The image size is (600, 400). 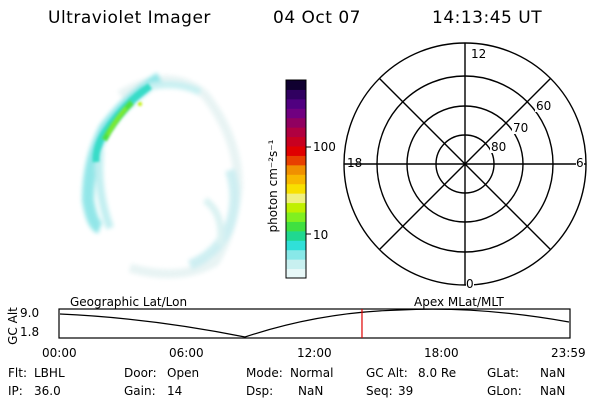 I want to click on polar-label-0: 0, so click(x=470, y=284).